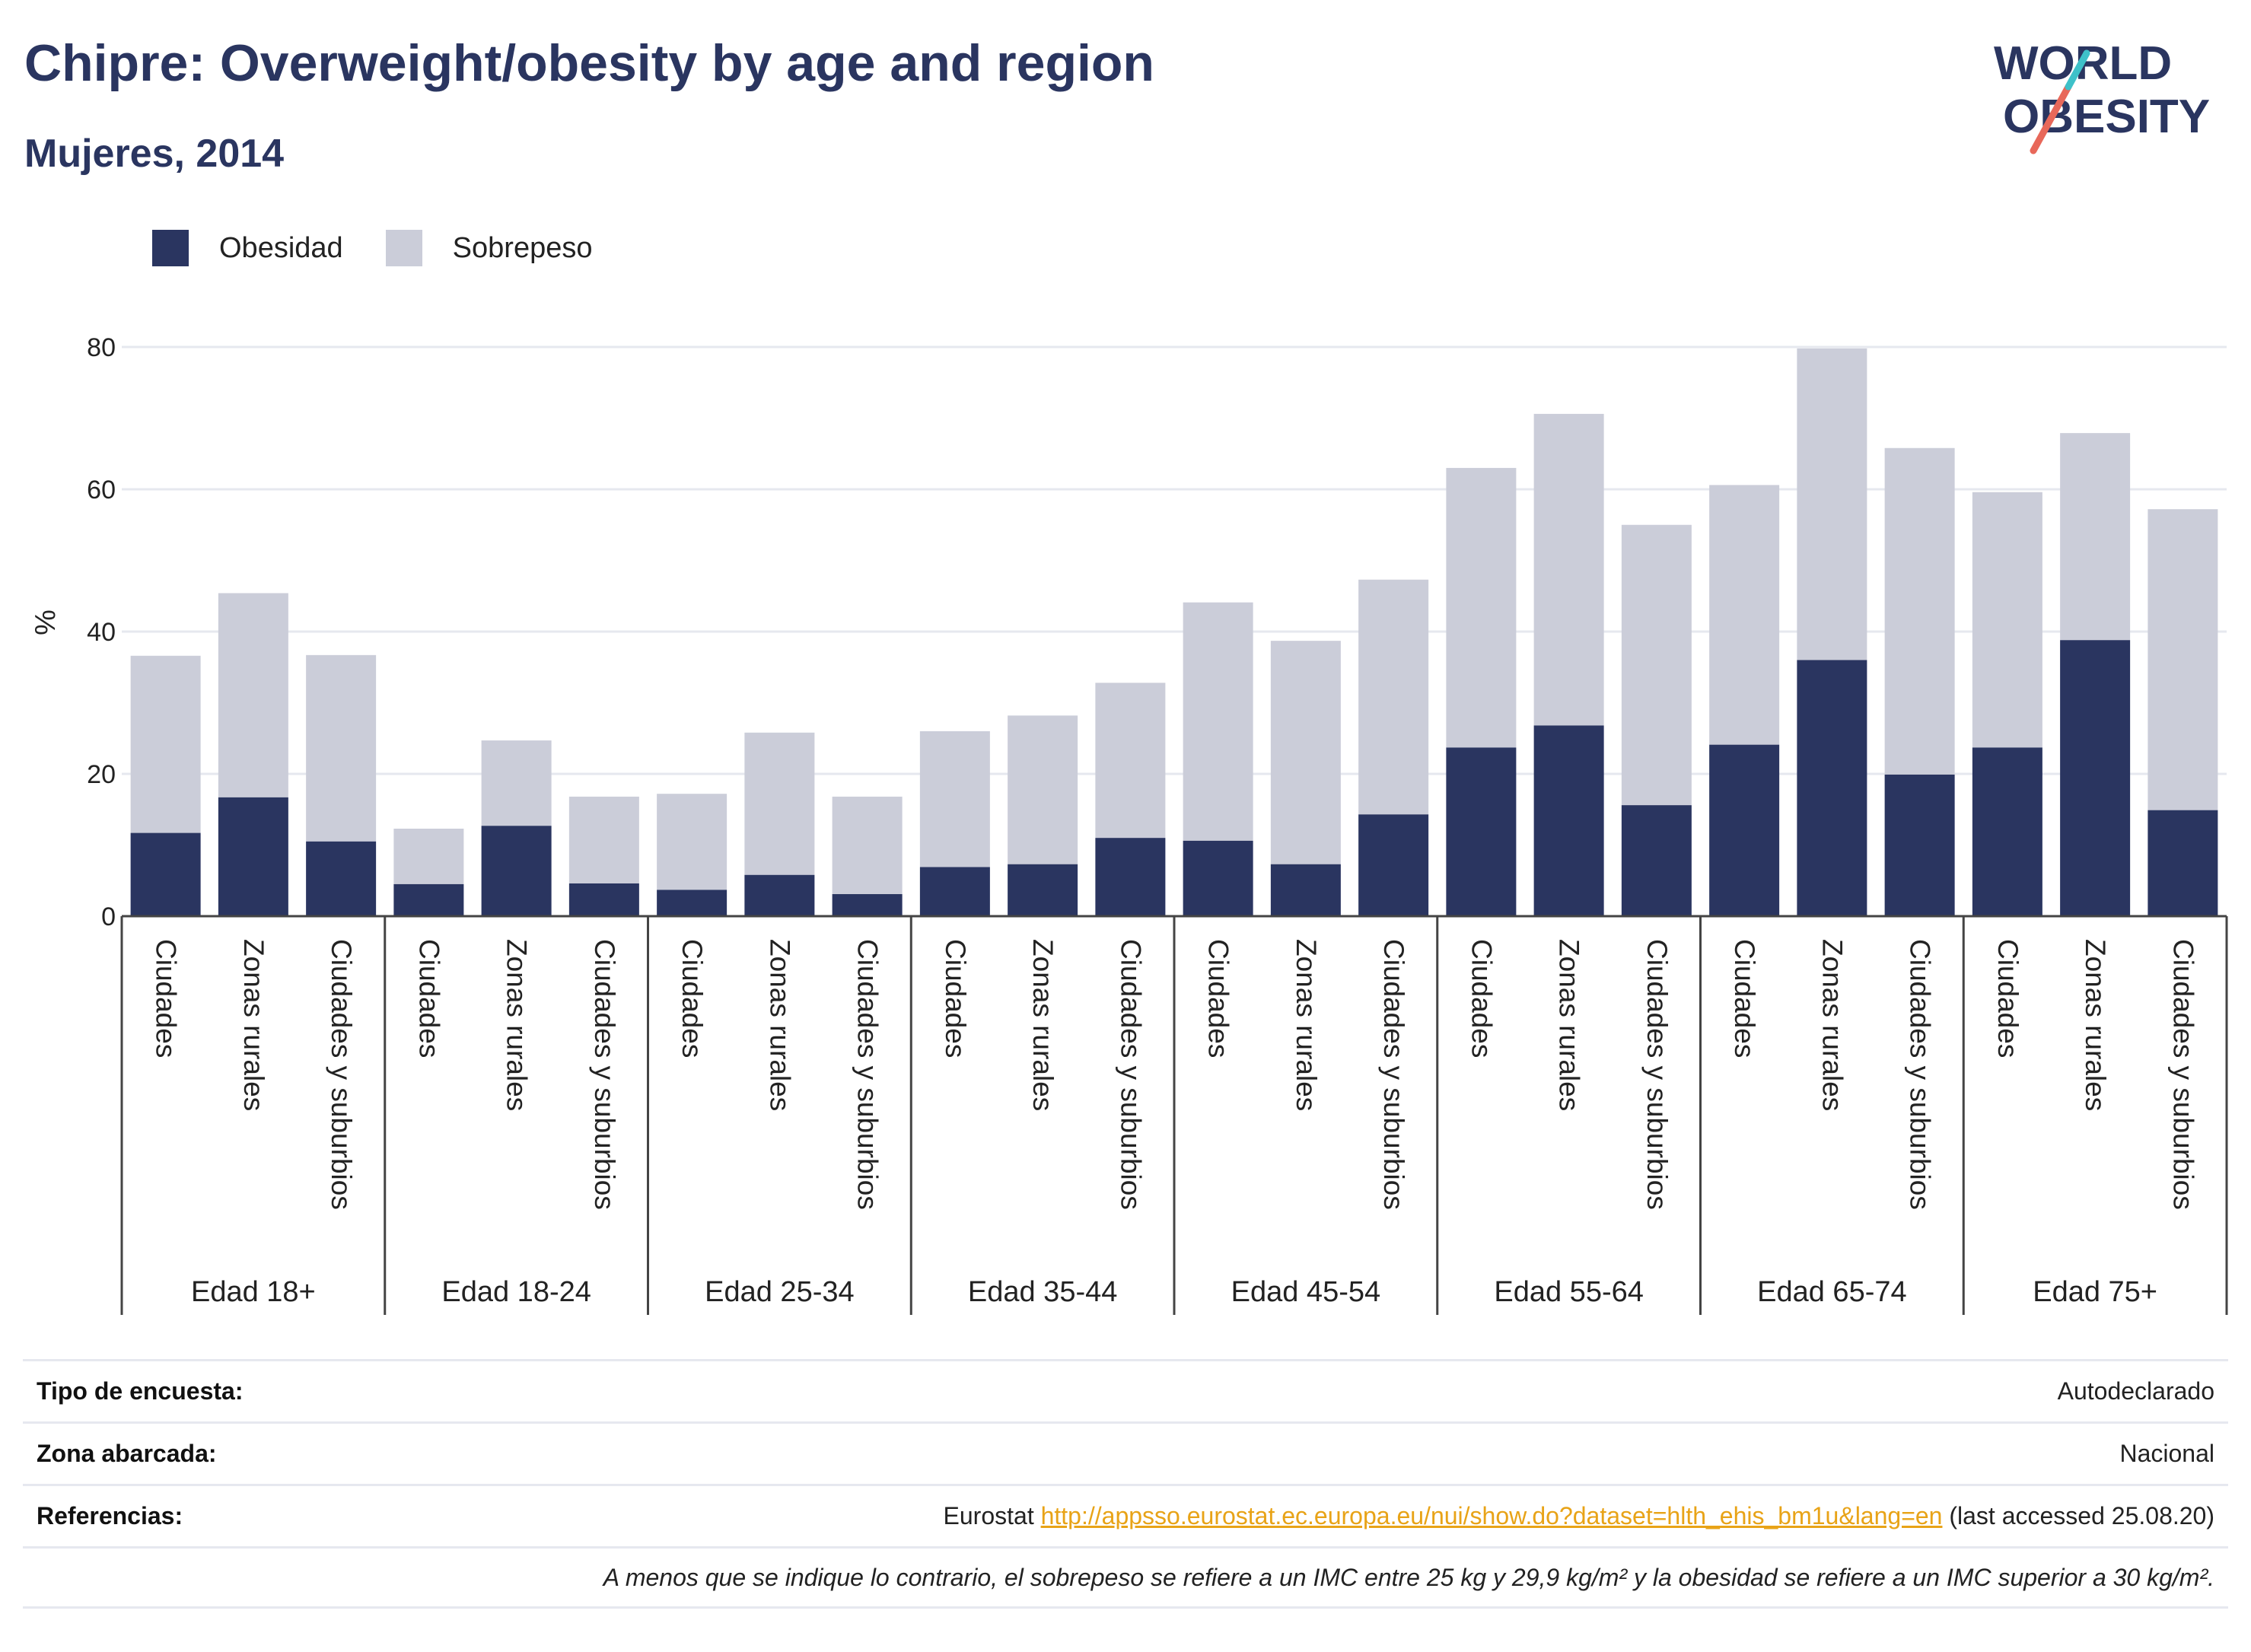 This screenshot has height=1652, width=2251. I want to click on x-group-label: Edad 65-74, so click(1832, 1292).